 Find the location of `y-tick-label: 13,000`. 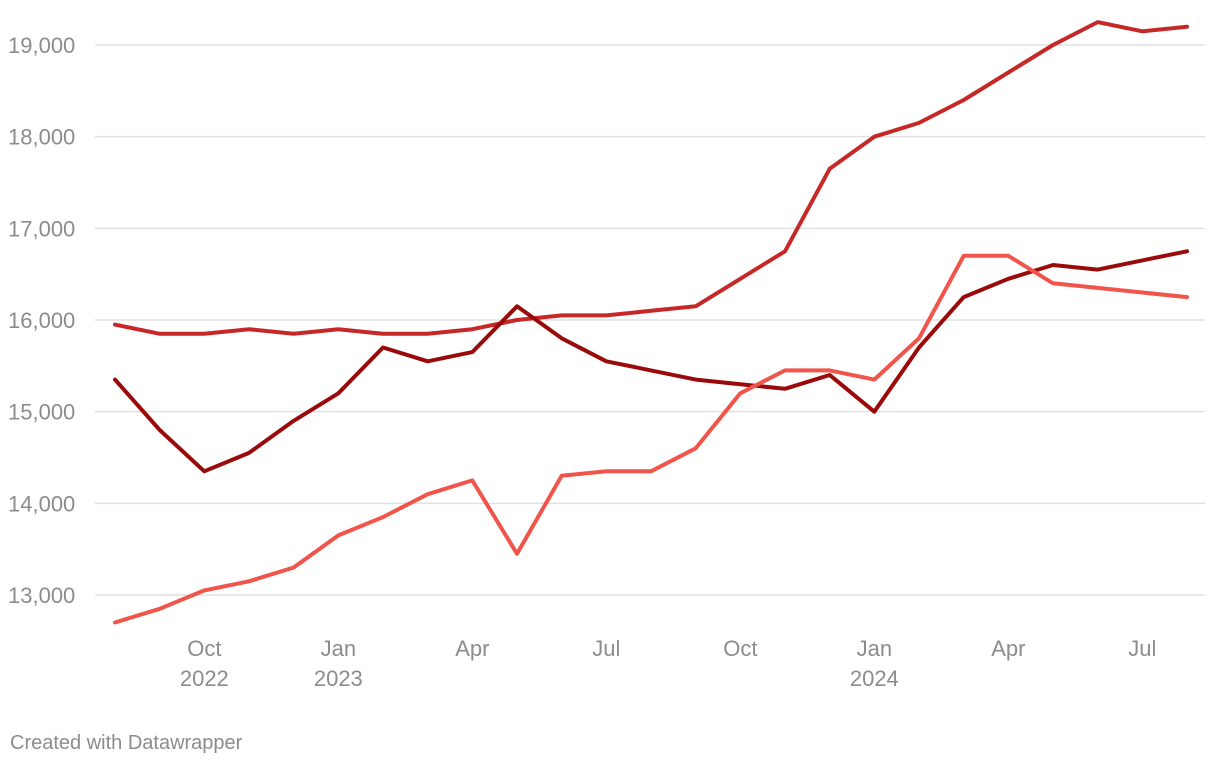

y-tick-label: 13,000 is located at coordinates (41, 595).